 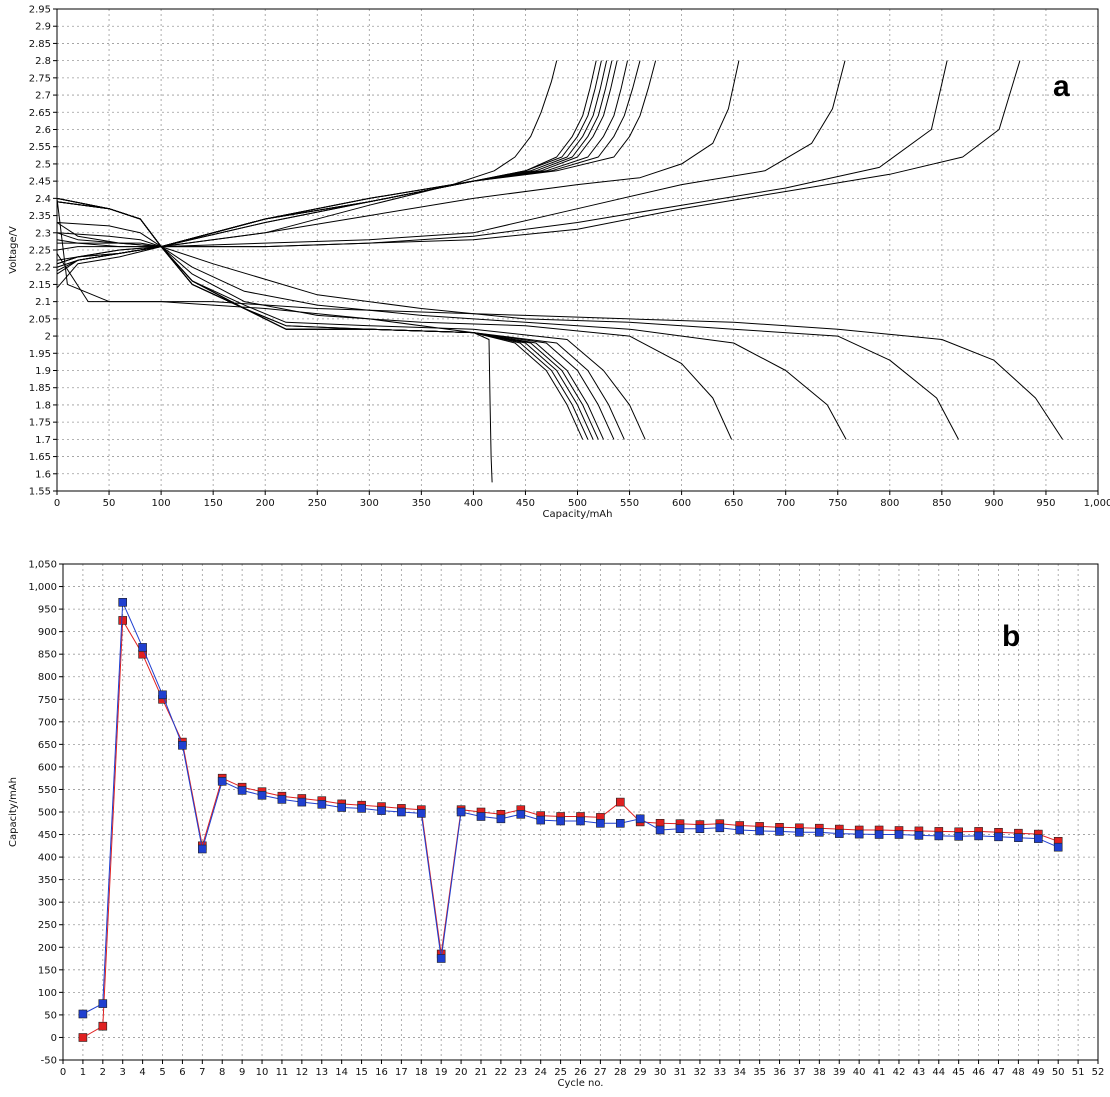 I want to click on capacity-x-tick-label: 49, so click(x=1038, y=1072).